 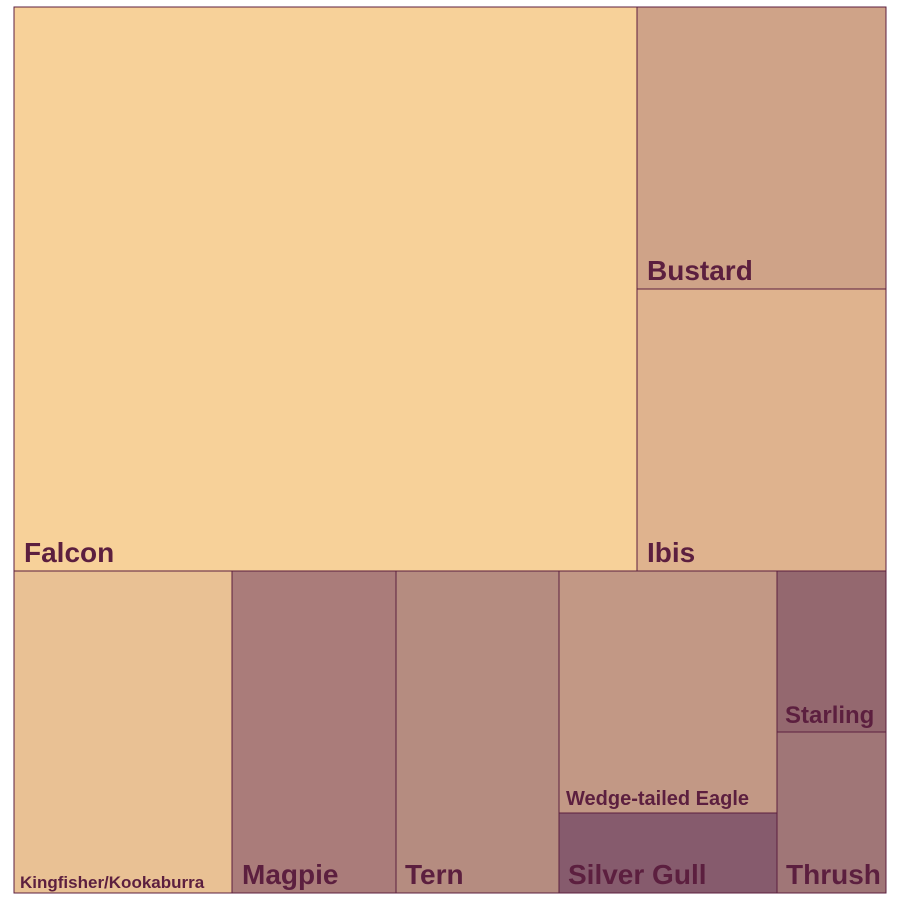 I want to click on tile-label-tern: Tern, so click(x=434, y=874).